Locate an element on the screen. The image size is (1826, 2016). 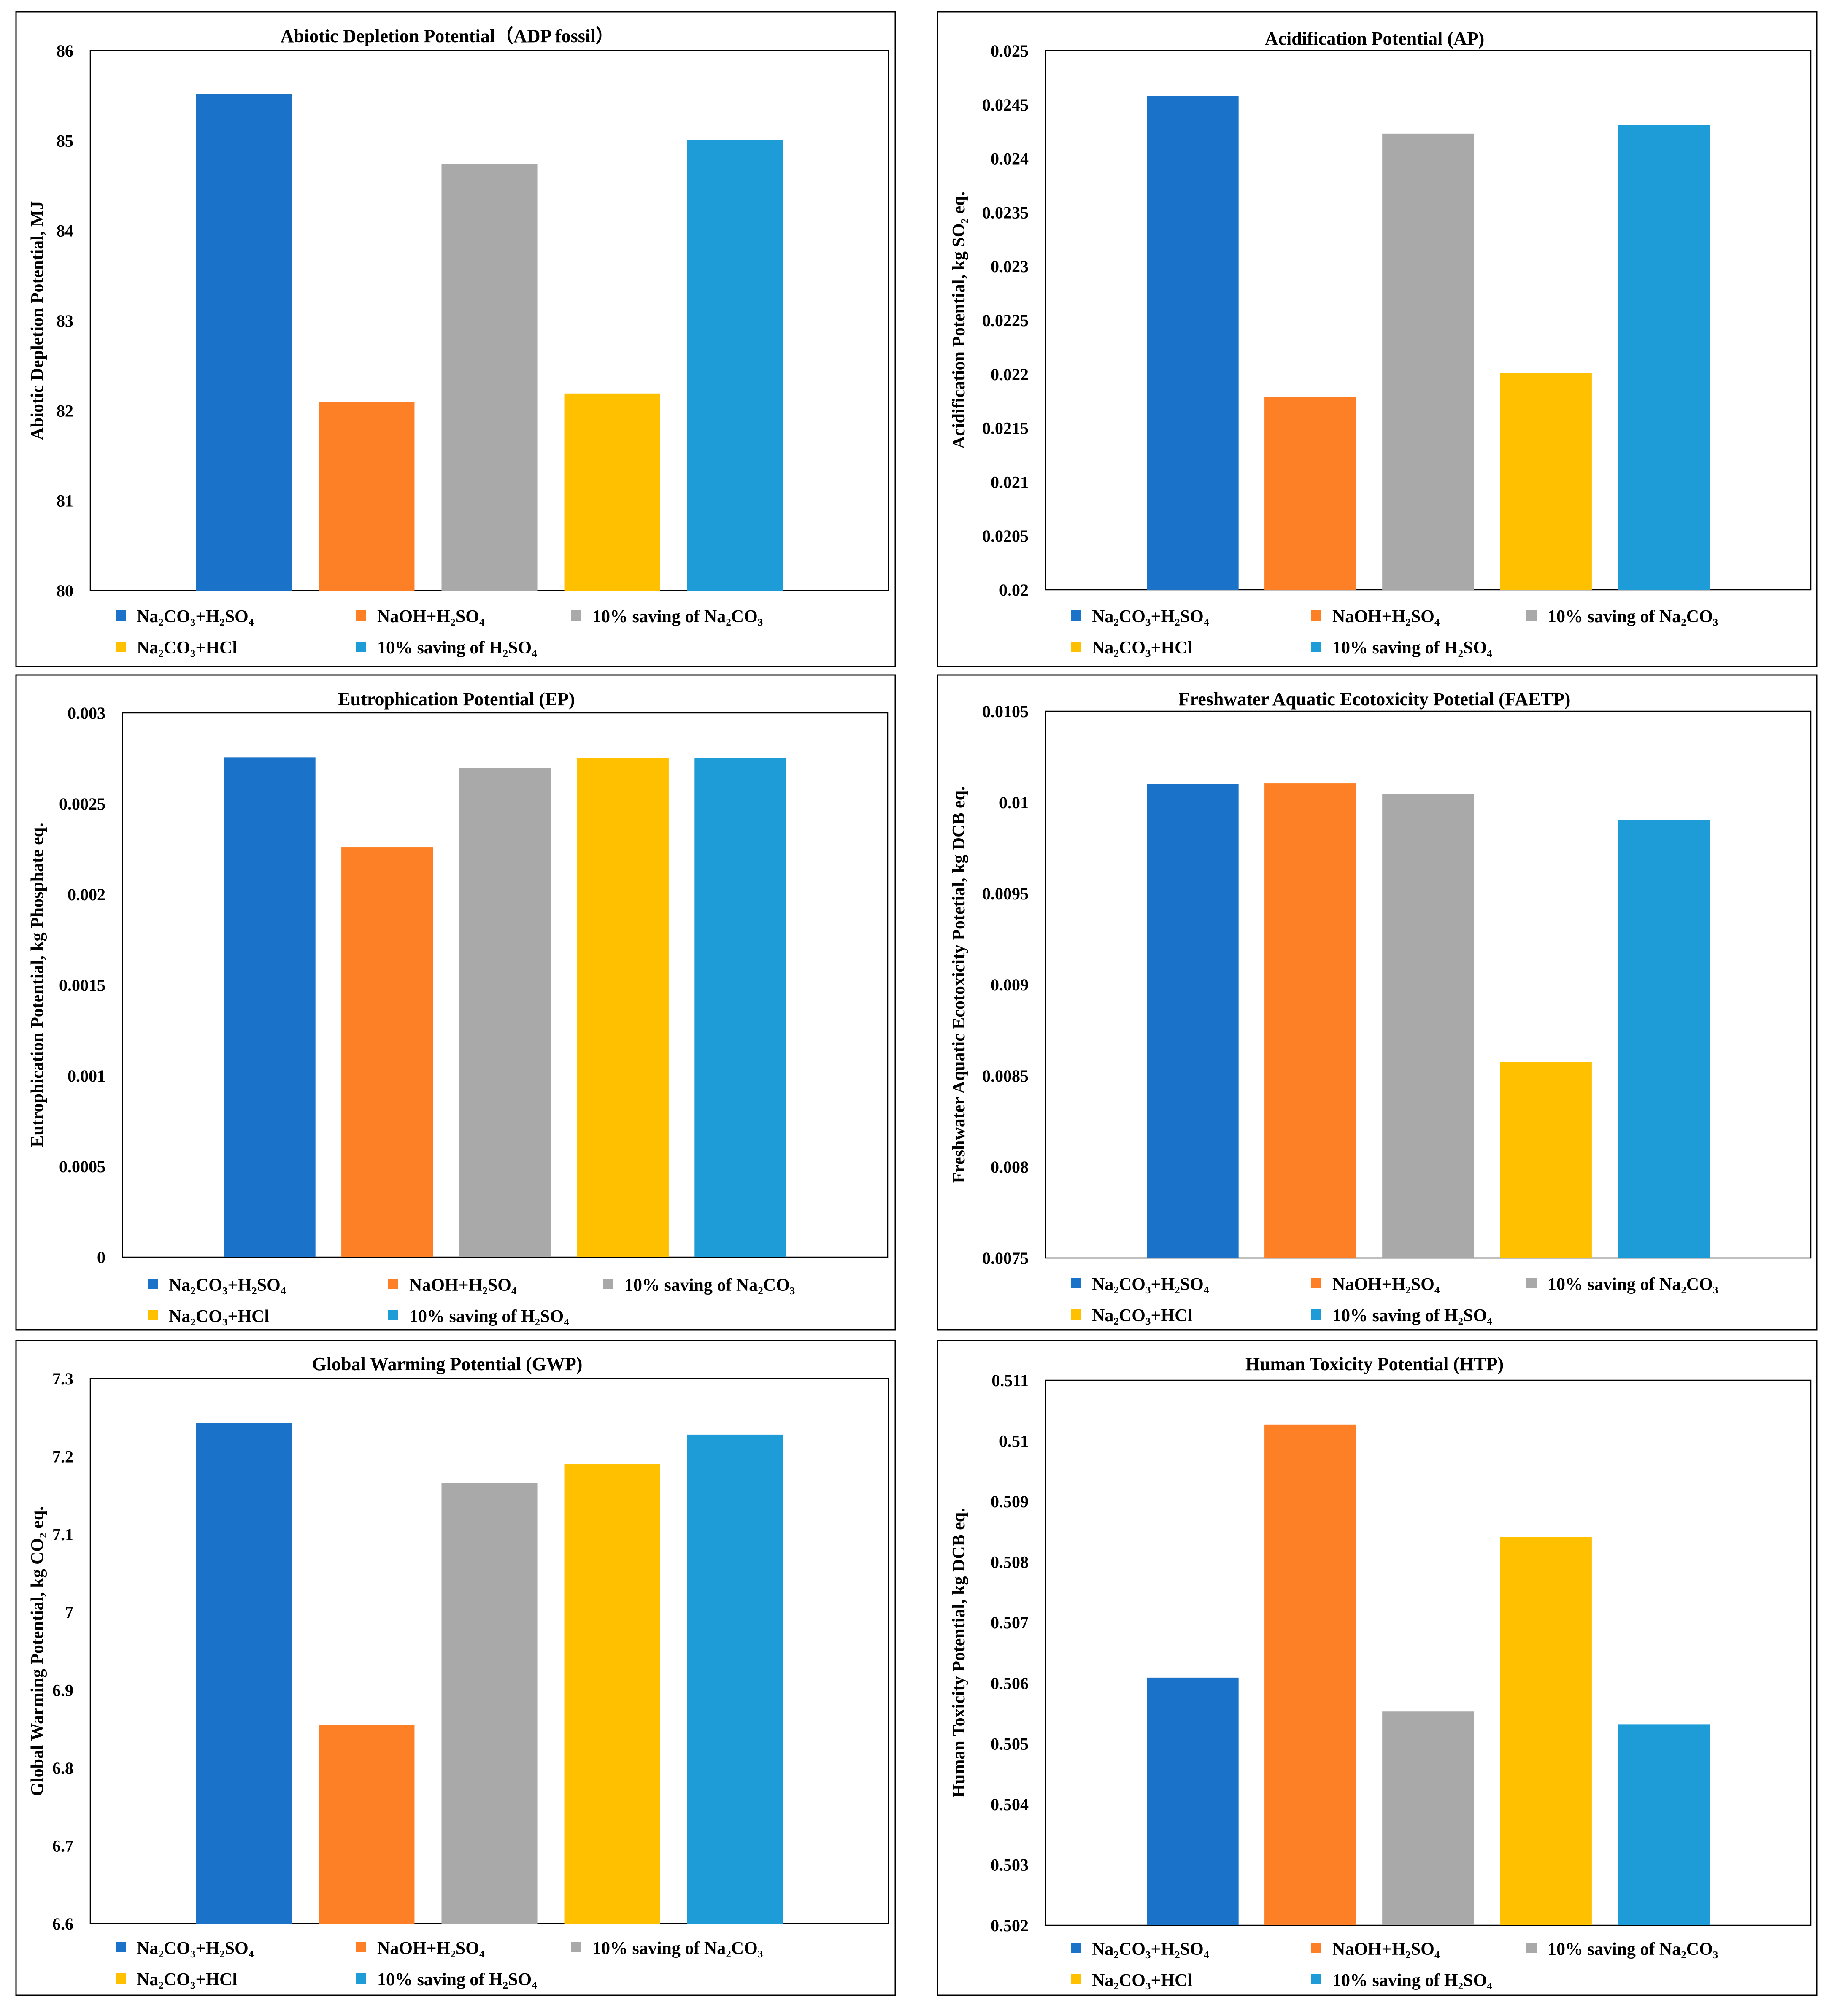
y-tick-label: 0.504 is located at coordinates (1010, 1805).